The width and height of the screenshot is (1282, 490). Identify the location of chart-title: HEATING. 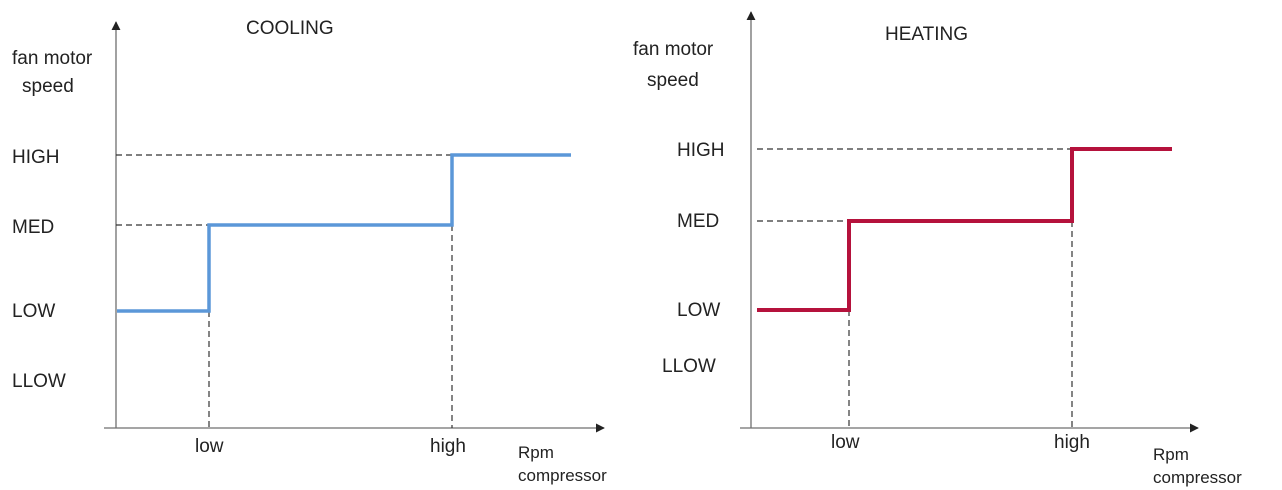
(926, 34).